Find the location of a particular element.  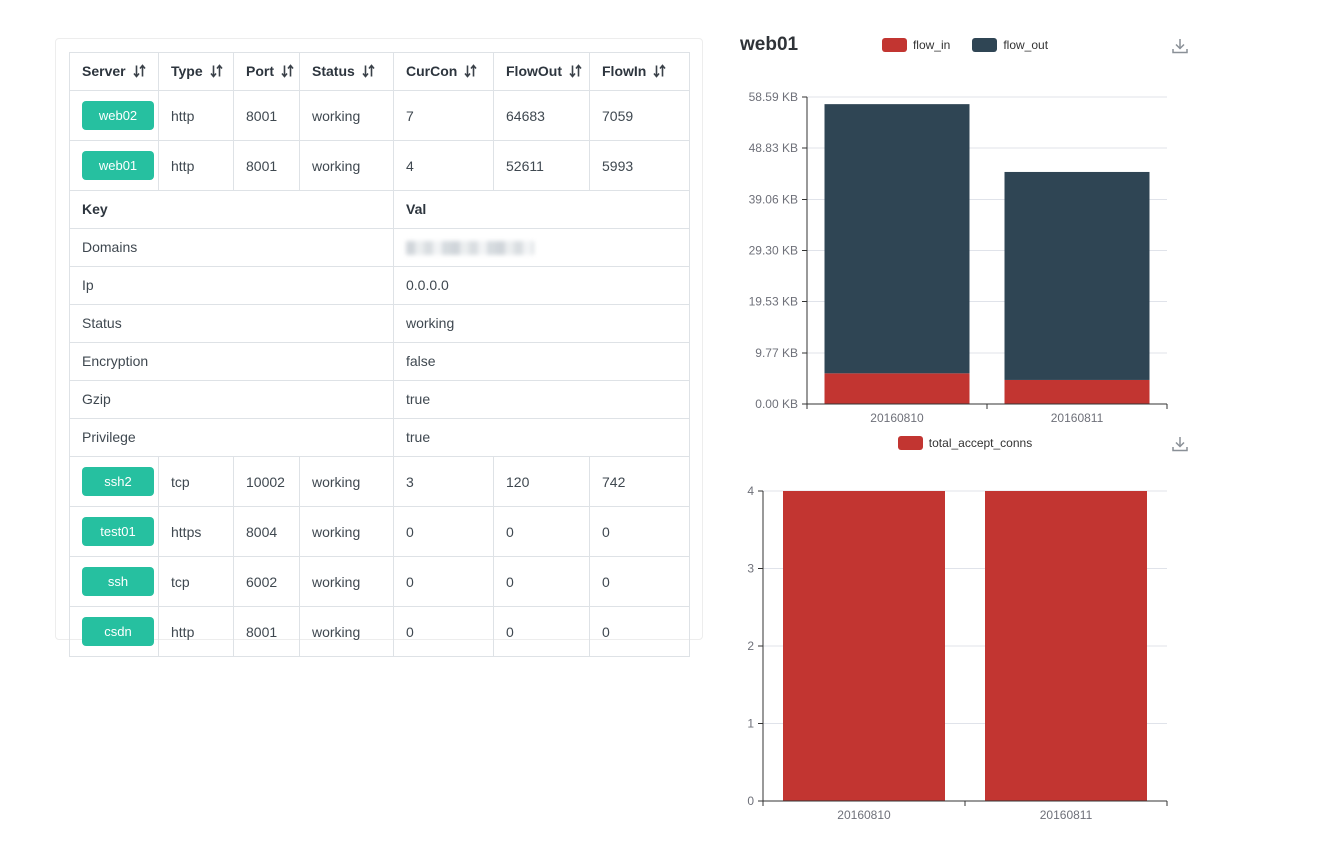

detail-val: true is located at coordinates (541, 399).